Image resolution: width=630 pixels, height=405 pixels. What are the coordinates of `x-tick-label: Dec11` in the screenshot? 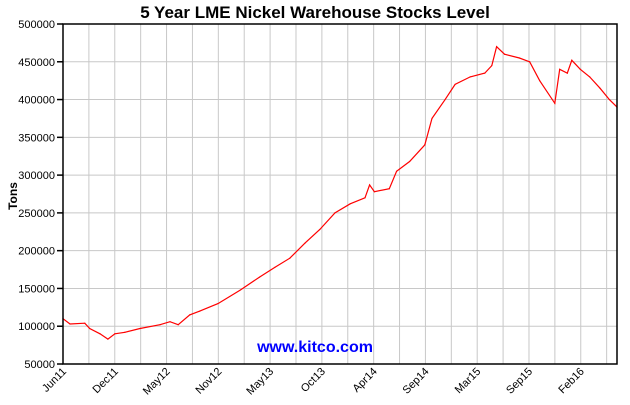 It's located at (106, 381).